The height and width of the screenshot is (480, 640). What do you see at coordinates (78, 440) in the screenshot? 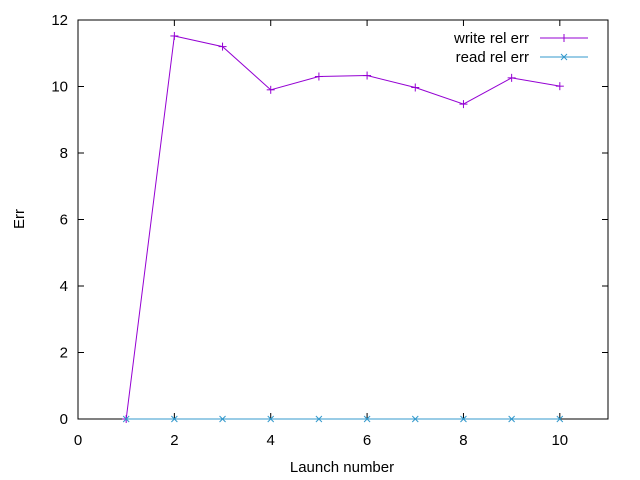
I see `x-tick-label-0: 0` at bounding box center [78, 440].